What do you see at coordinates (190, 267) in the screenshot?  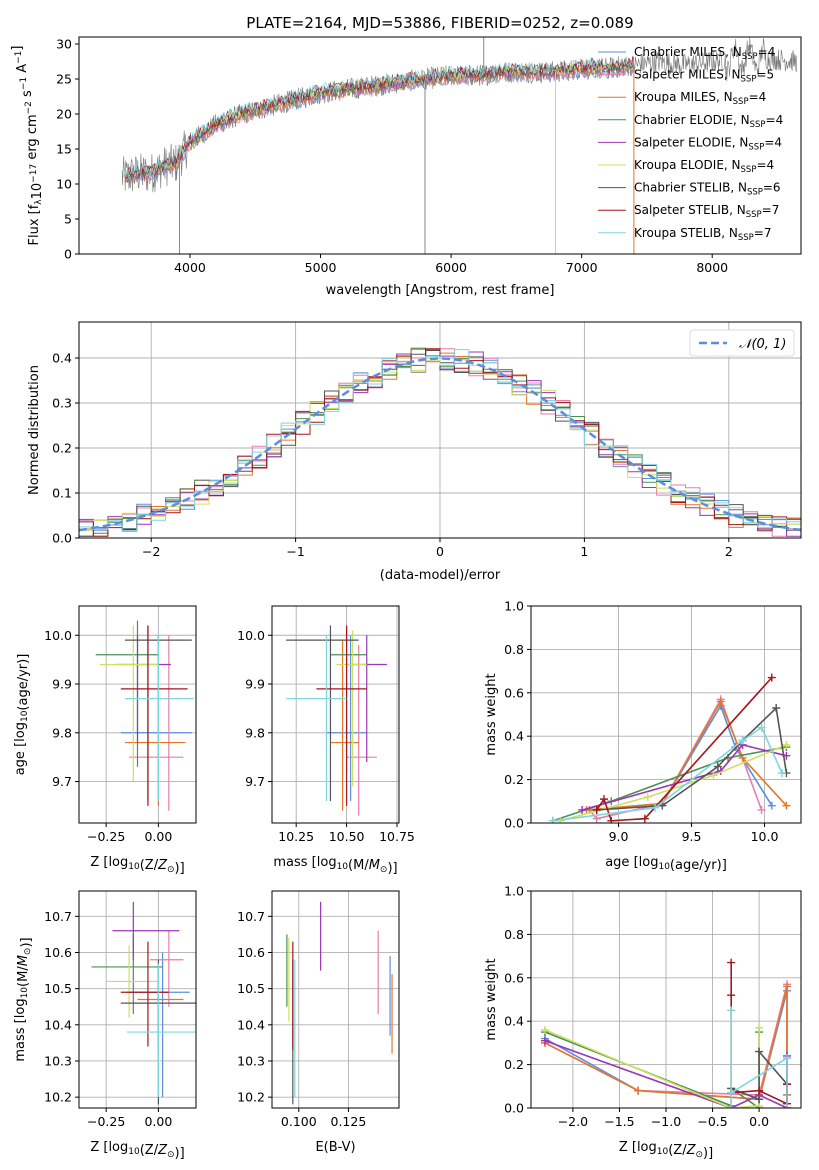 I see `x-tick-label: 4000` at bounding box center [190, 267].